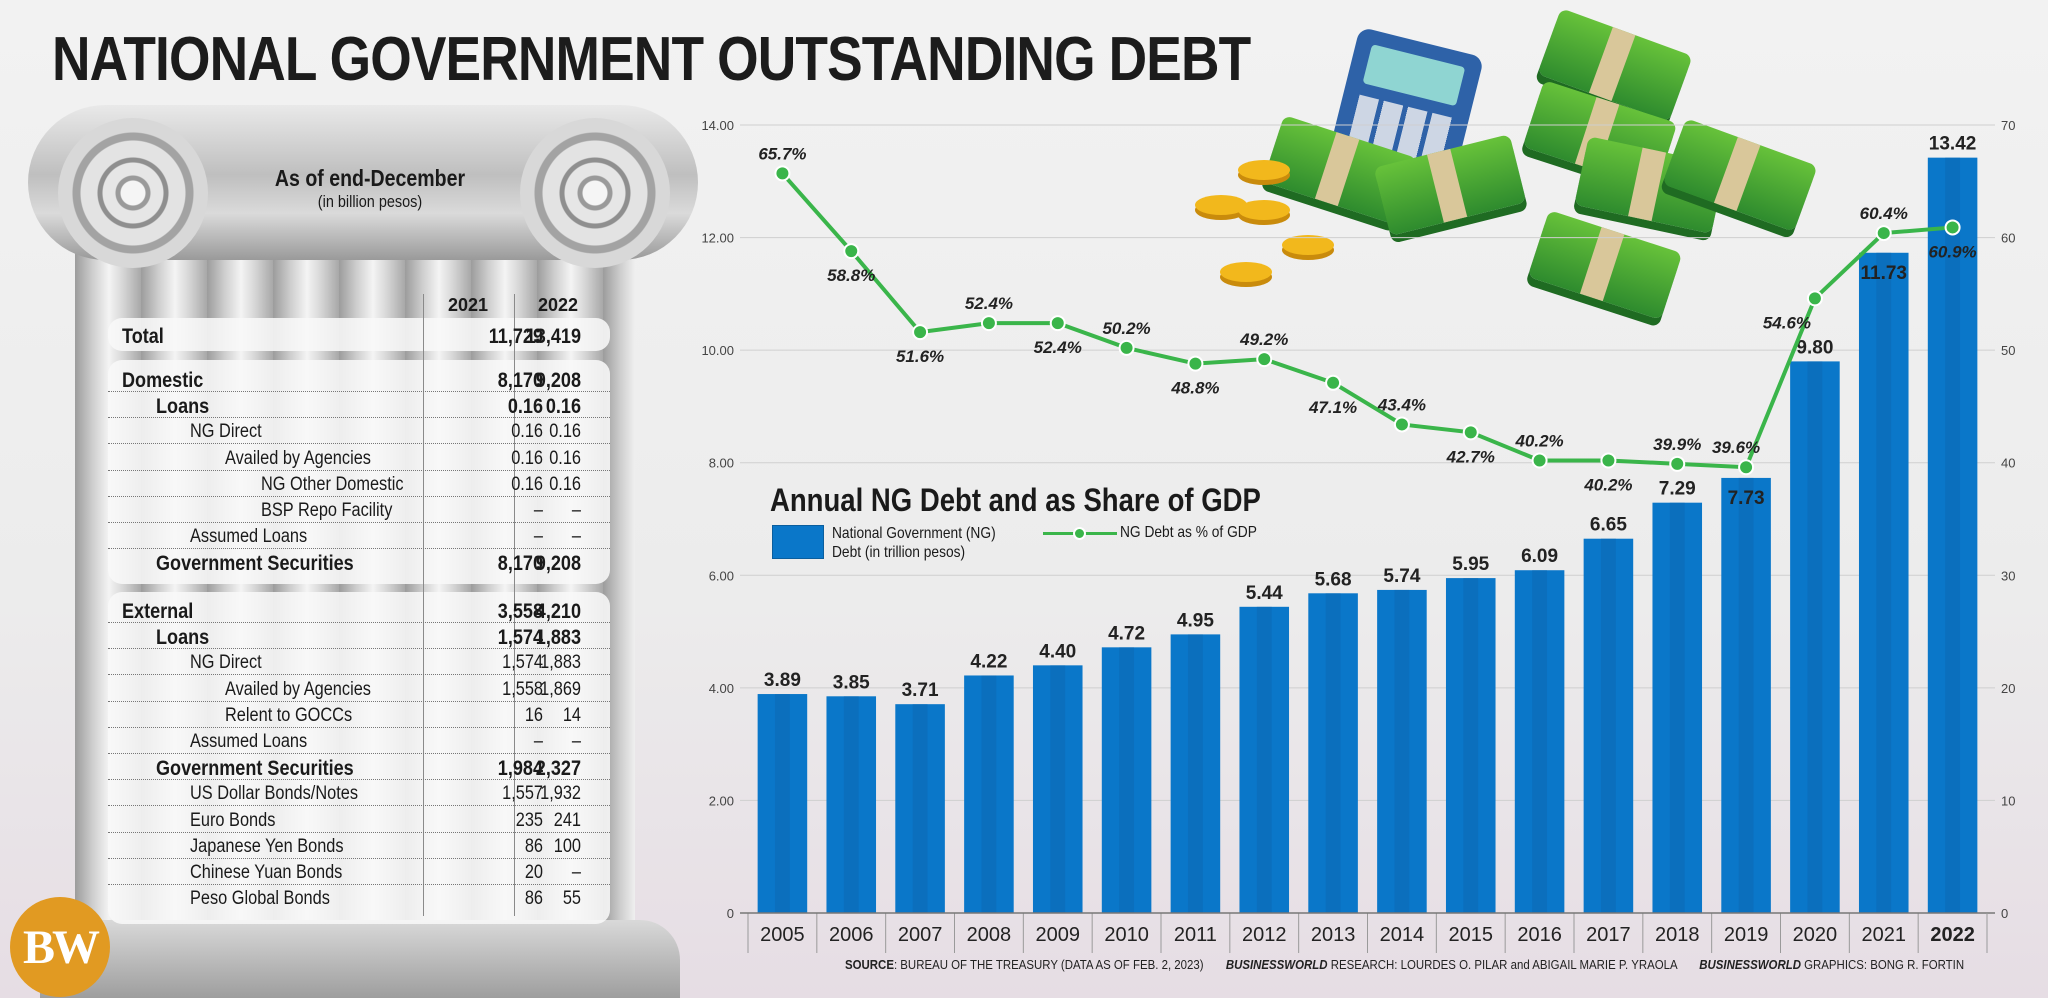 The height and width of the screenshot is (998, 2048). Describe the element at coordinates (558, 611) in the screenshot. I see `row-value-2022: 4,210` at that location.